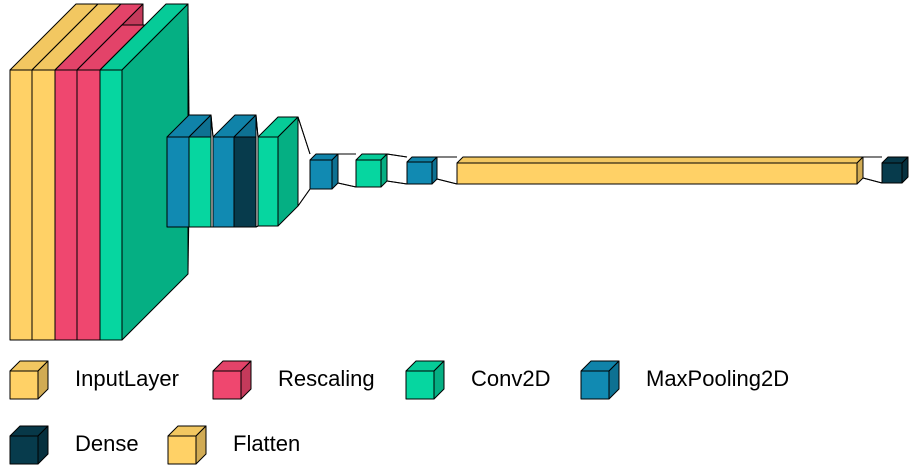 The width and height of the screenshot is (919, 467). I want to click on legend-swatch-dense, so click(29, 445).